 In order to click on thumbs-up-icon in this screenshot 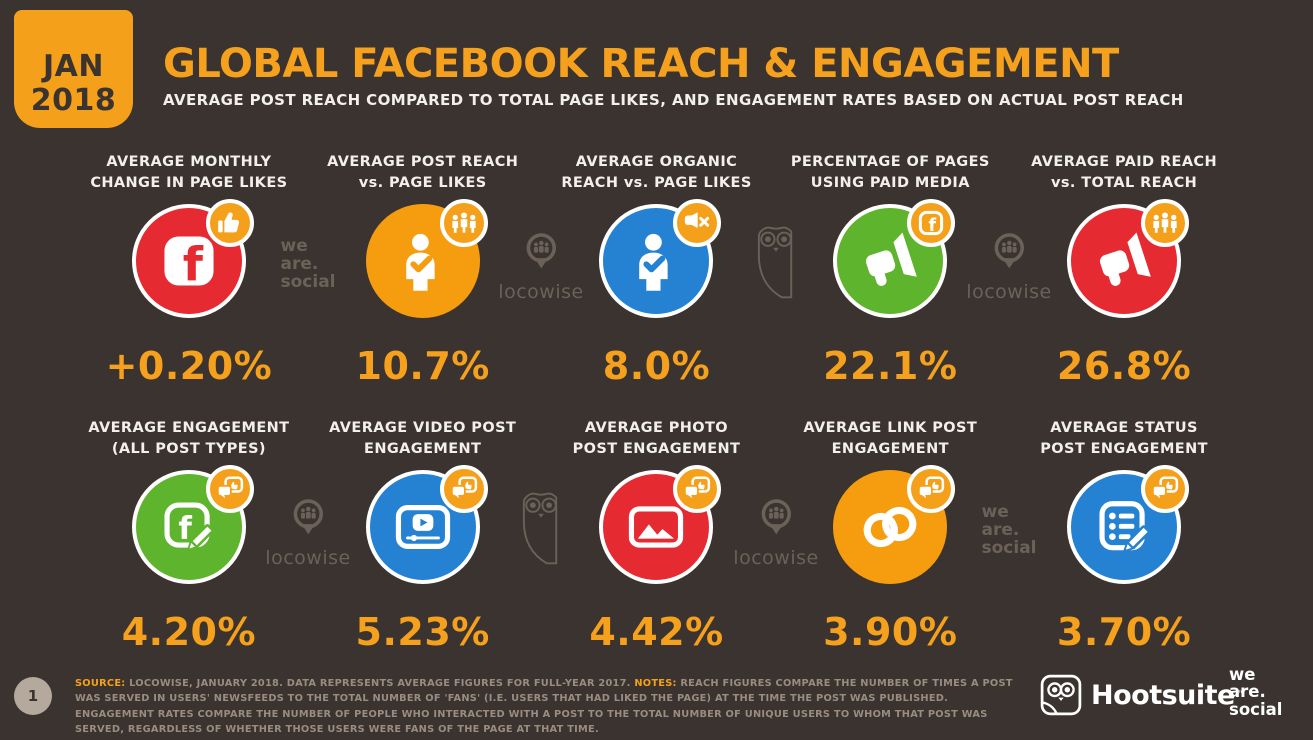, I will do `click(228, 222)`.